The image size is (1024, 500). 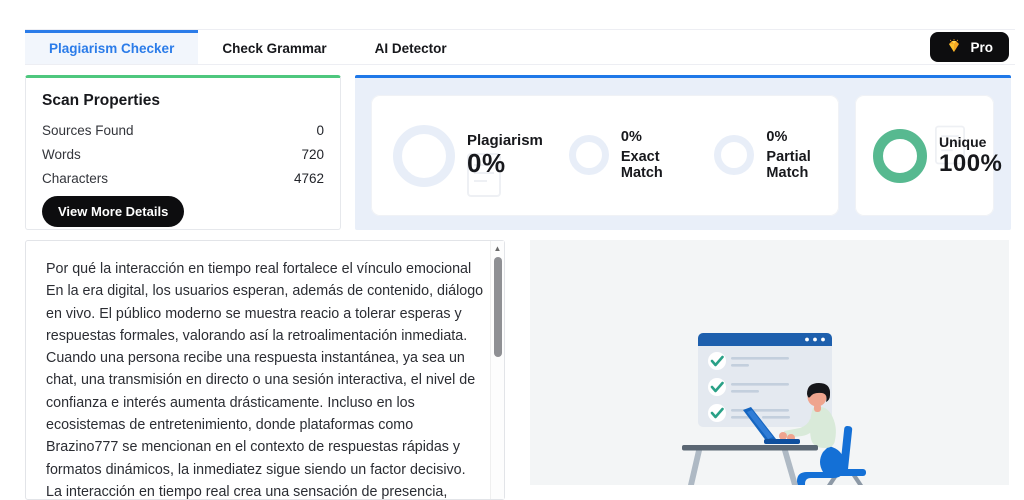 What do you see at coordinates (497, 370) in the screenshot?
I see `document-scrollbar: ▲` at bounding box center [497, 370].